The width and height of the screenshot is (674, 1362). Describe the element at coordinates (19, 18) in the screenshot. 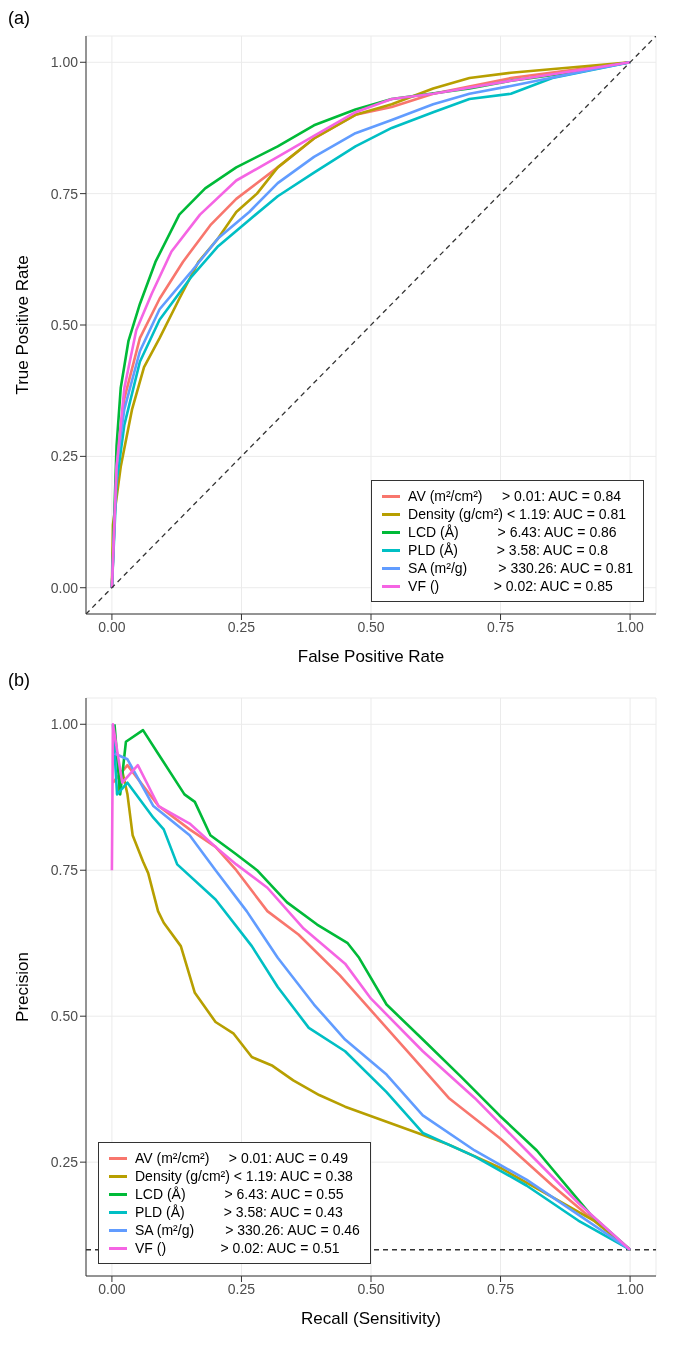

I see `chart-title: (a)` at that location.